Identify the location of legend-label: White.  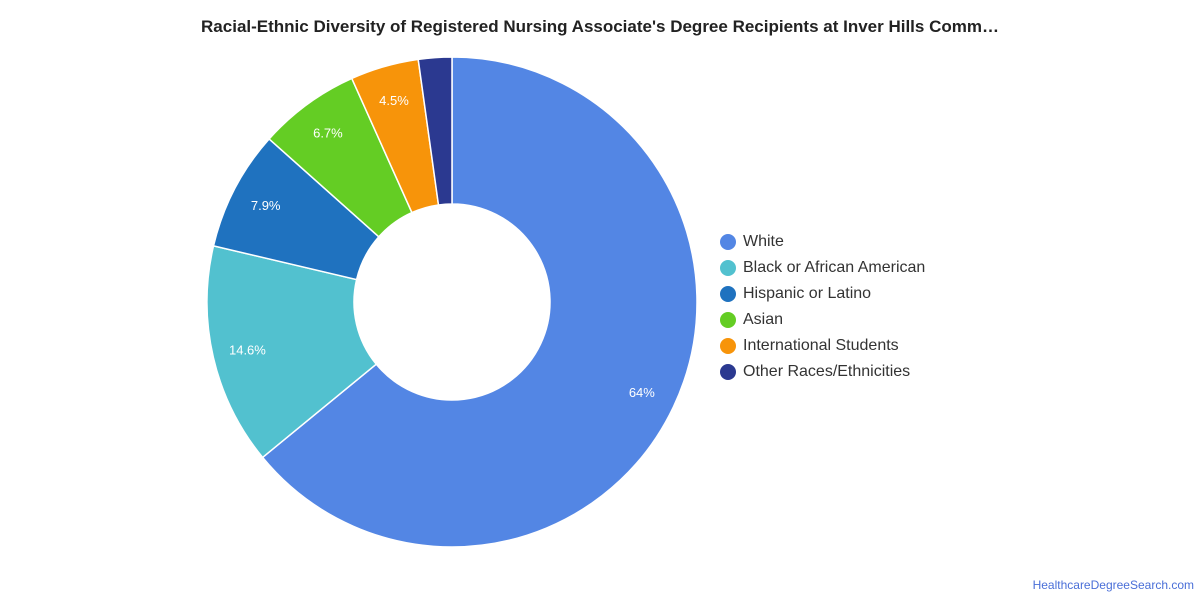
(763, 241).